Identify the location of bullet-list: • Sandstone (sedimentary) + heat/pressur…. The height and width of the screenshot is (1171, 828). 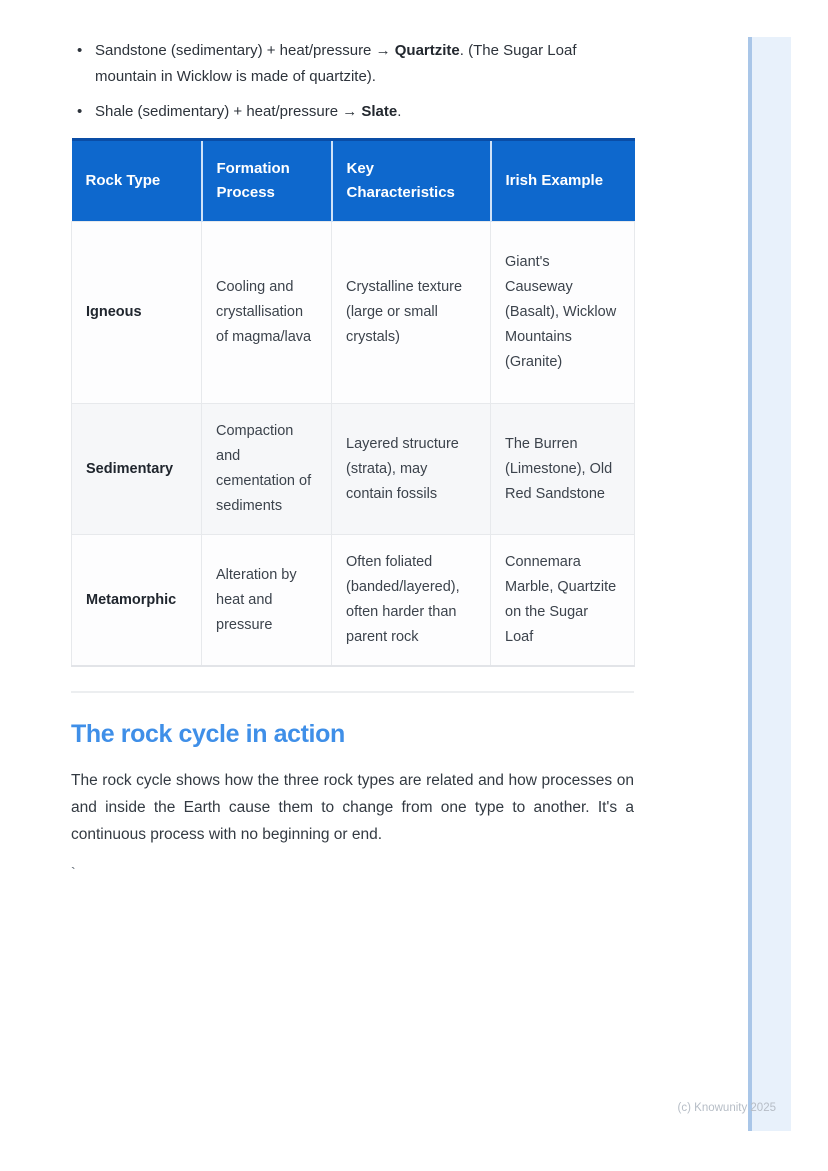
(352, 62).